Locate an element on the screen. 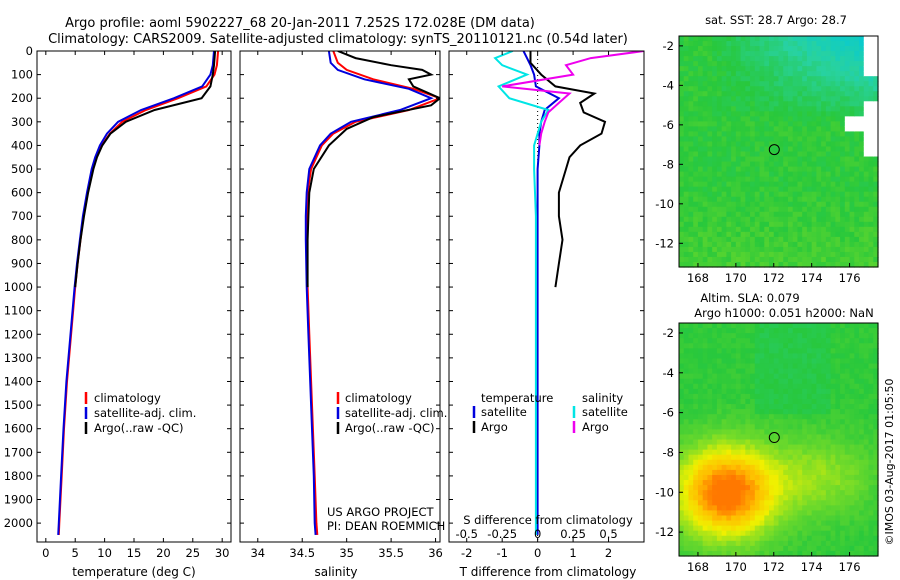 The height and width of the screenshot is (580, 900). legend-label-argo: Argo(..raw -QC) is located at coordinates (390, 428).